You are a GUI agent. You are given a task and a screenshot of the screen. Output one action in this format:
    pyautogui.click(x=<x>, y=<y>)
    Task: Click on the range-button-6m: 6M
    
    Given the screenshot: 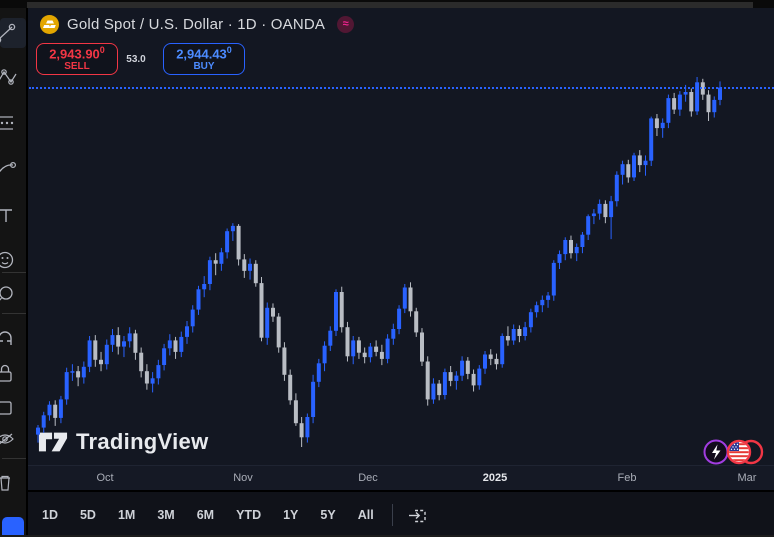 What is the action you would take?
    pyautogui.click(x=205, y=514)
    